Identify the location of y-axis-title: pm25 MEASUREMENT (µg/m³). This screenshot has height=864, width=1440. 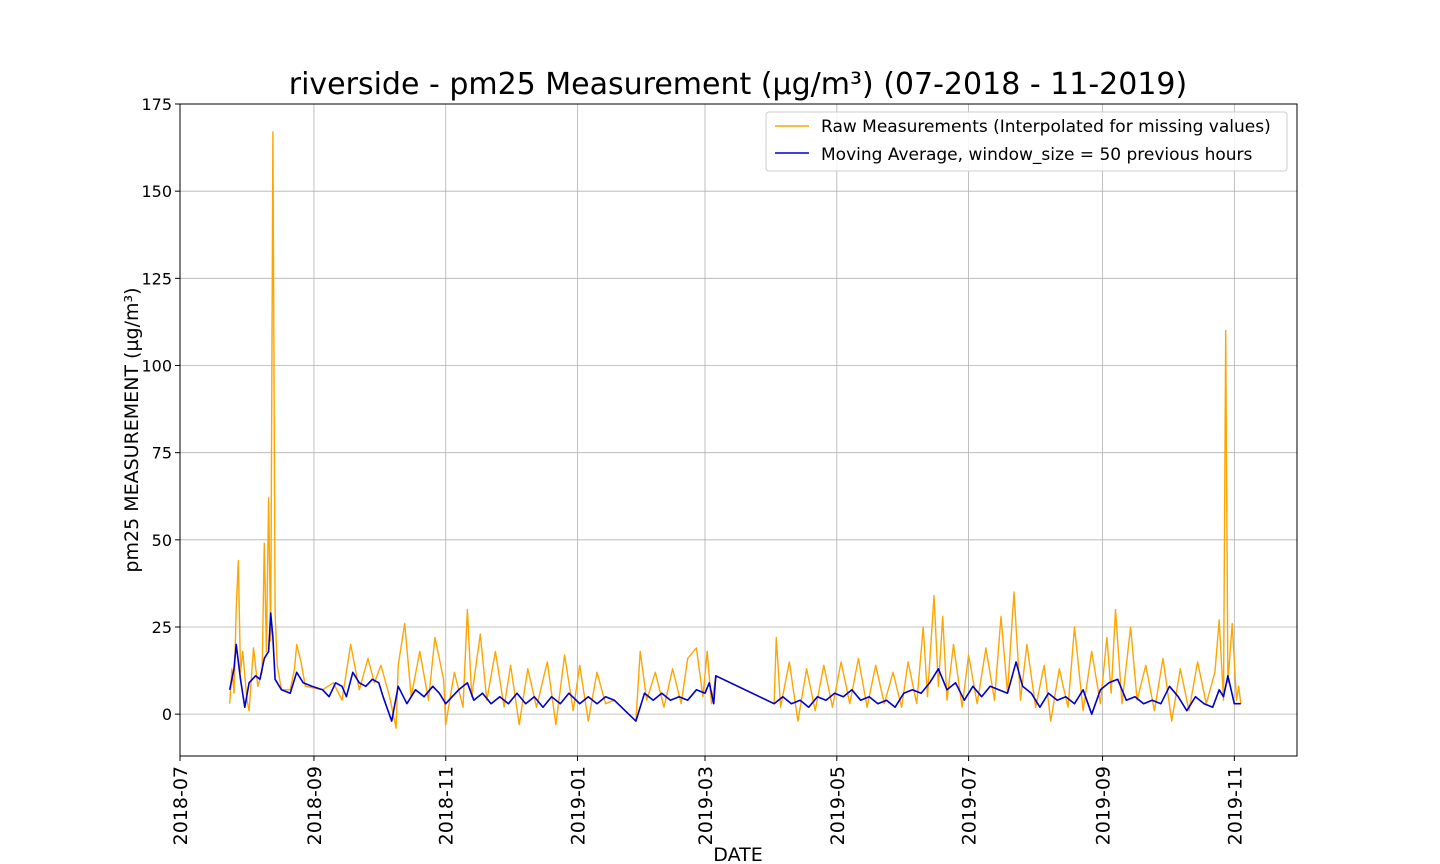
(132, 429).